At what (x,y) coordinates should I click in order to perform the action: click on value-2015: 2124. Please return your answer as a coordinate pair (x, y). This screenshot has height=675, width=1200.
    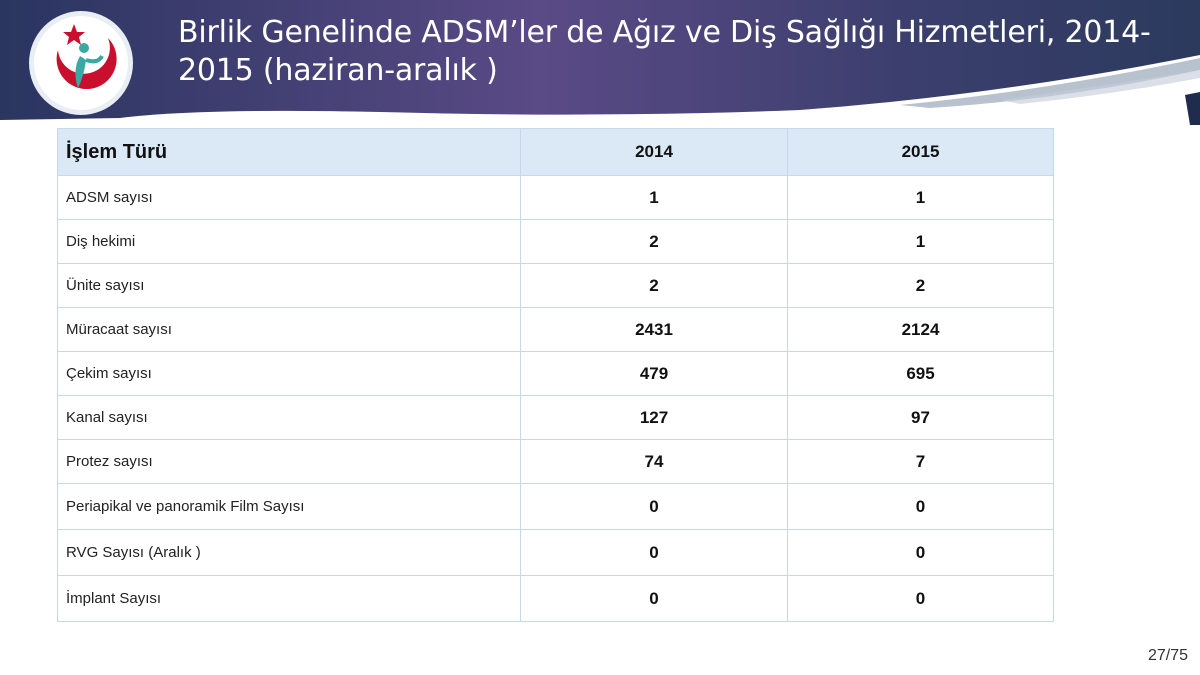
    Looking at the image, I should click on (920, 329).